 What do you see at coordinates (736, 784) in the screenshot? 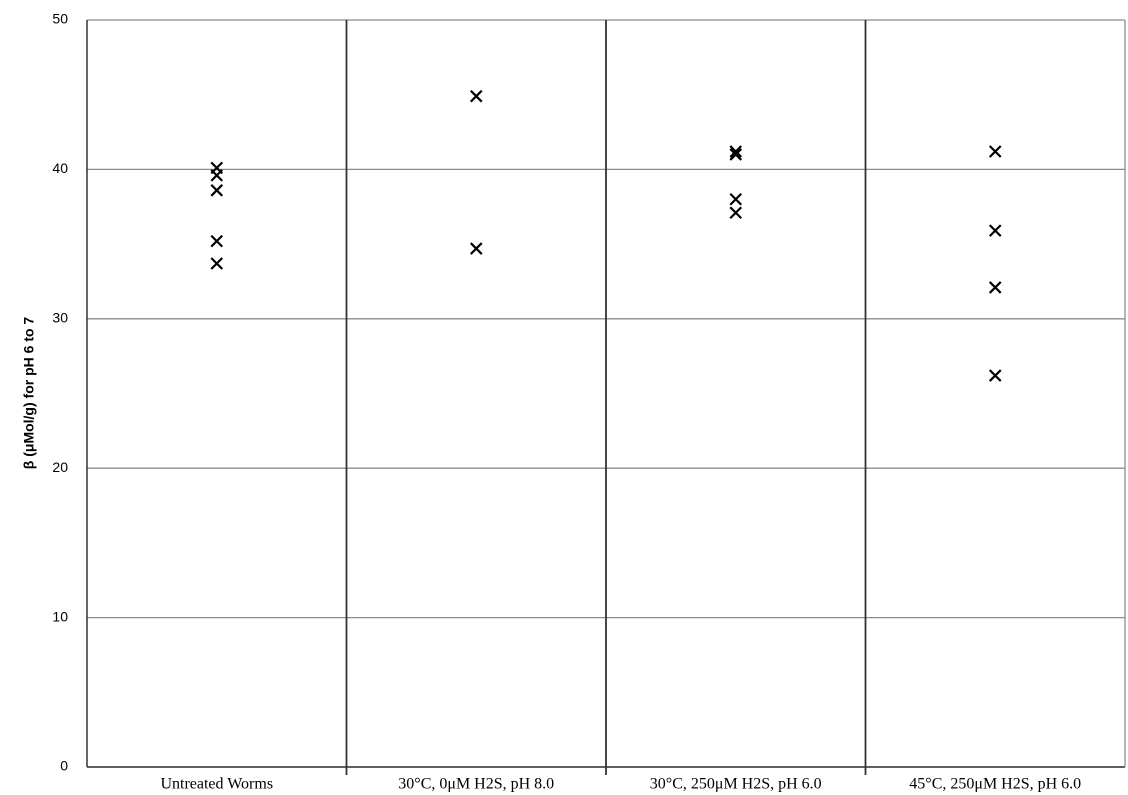
I see `x-tick-label: 30°C, 250μM H2S, pH 6.0` at bounding box center [736, 784].